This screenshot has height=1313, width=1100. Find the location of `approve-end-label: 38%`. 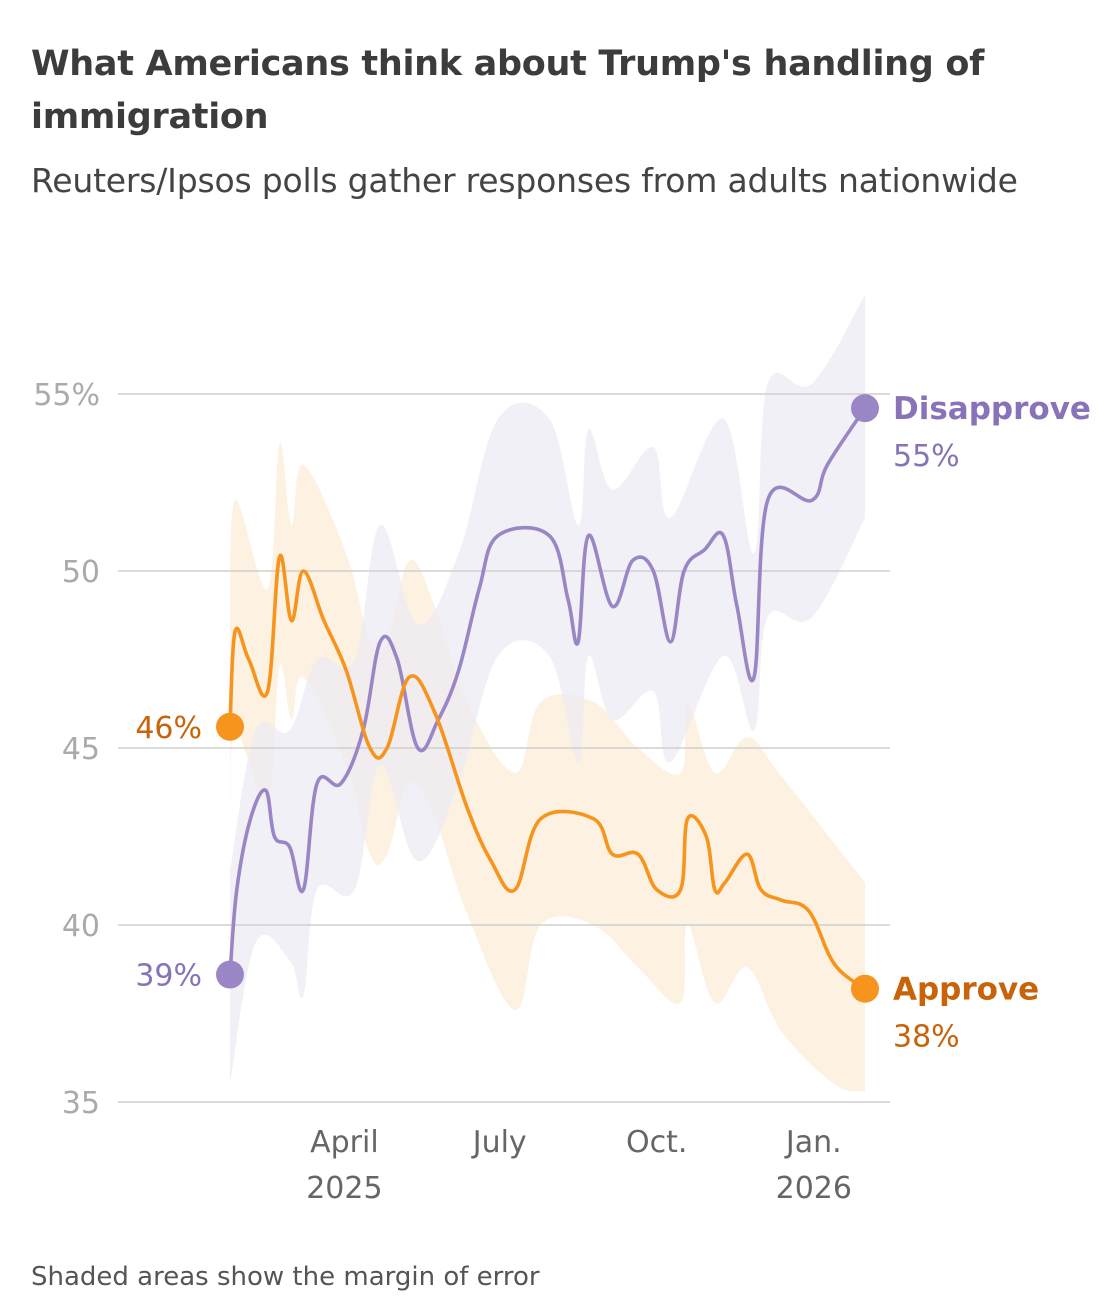

approve-end-label: 38% is located at coordinates (926, 1037).